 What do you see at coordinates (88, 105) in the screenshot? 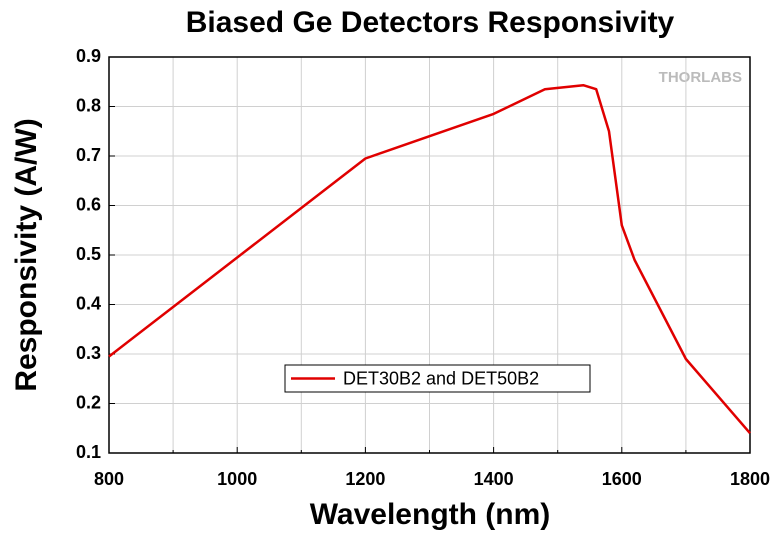
I see `y-tick-label: 0.8` at bounding box center [88, 105].